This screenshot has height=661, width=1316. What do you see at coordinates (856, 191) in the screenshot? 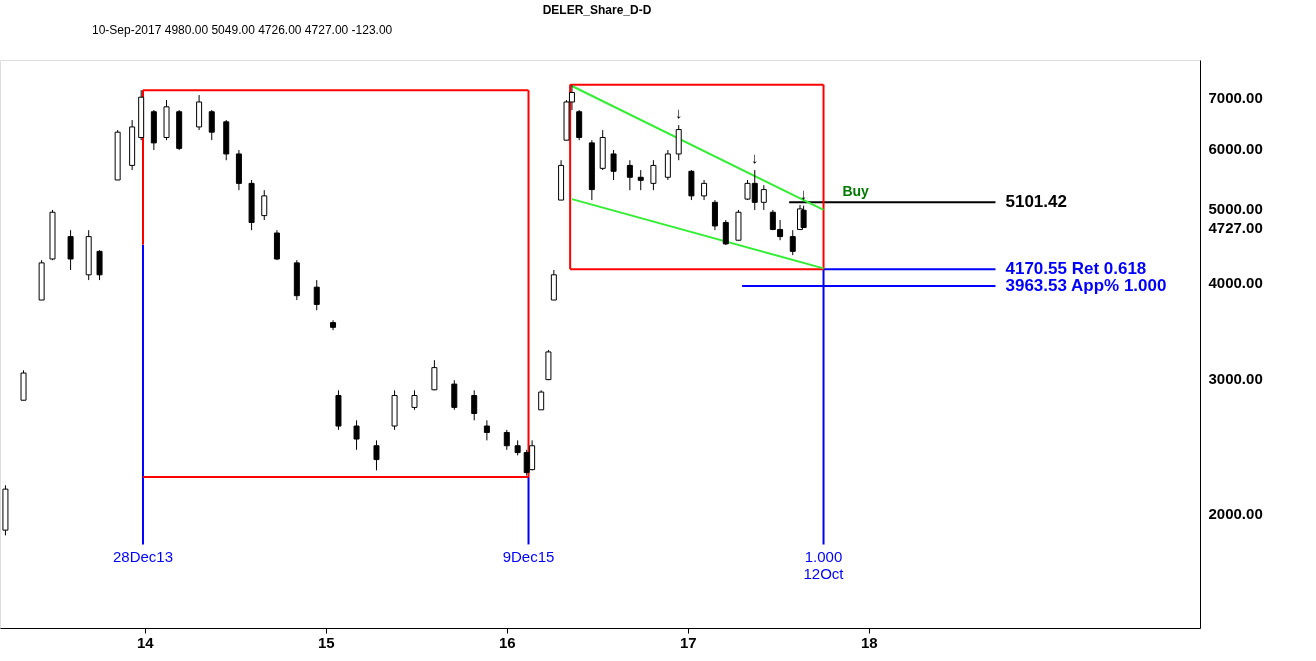
I see `annotation: Buy` at bounding box center [856, 191].